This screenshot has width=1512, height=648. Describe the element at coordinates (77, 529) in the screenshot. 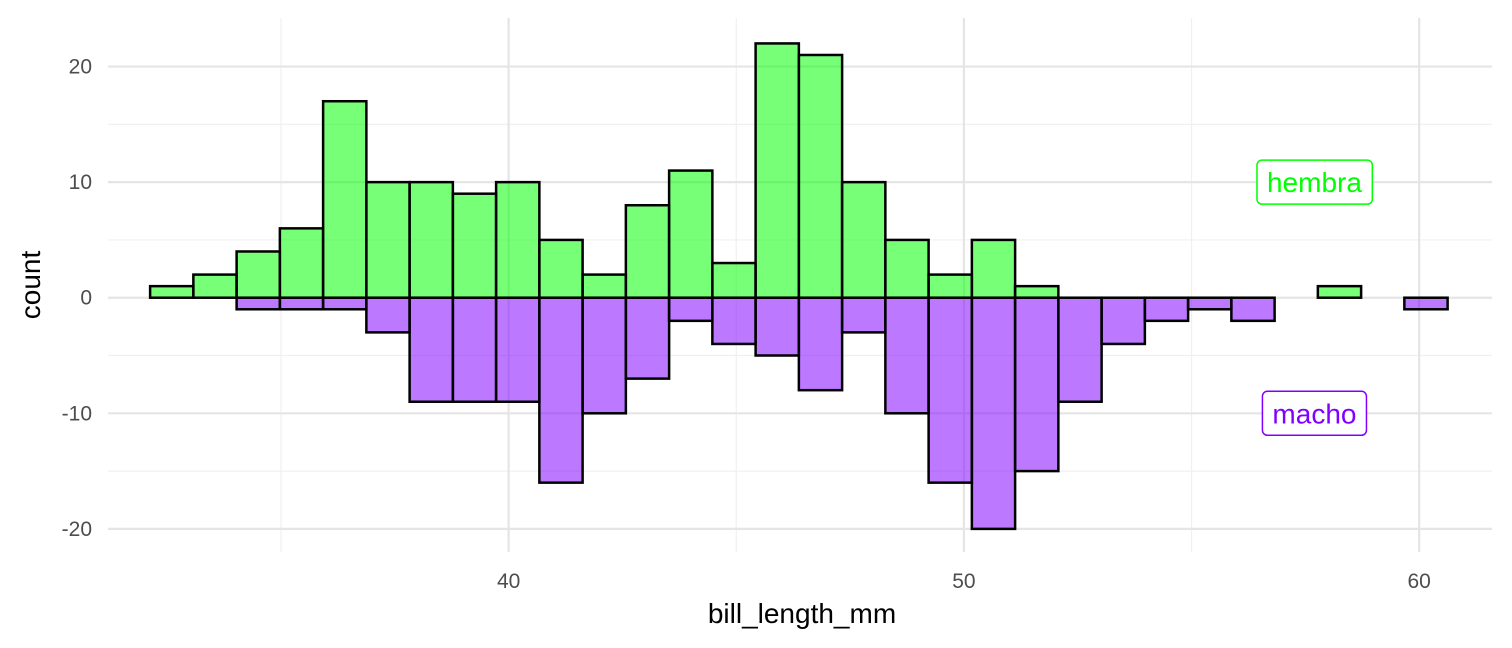

I see `y-tick-label: -20` at that location.